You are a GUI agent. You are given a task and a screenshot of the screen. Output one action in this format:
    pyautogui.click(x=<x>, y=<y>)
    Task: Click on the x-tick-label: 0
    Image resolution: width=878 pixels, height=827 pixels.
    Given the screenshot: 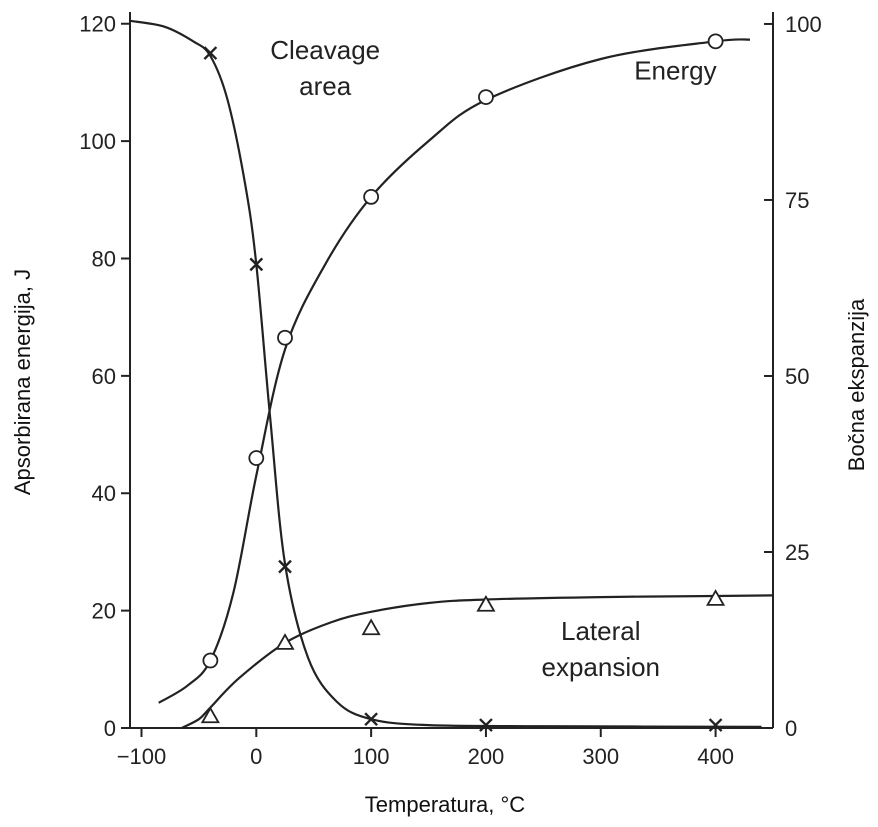 What is the action you would take?
    pyautogui.click(x=256, y=756)
    